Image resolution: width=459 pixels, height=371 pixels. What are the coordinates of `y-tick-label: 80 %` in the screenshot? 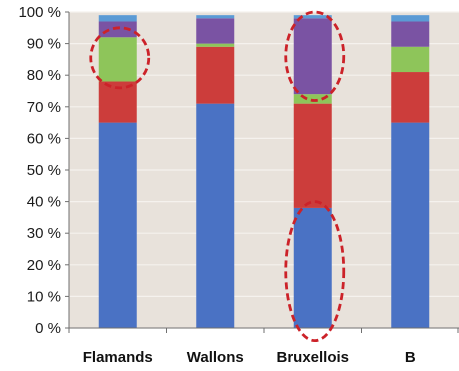 It's located at (44, 75).